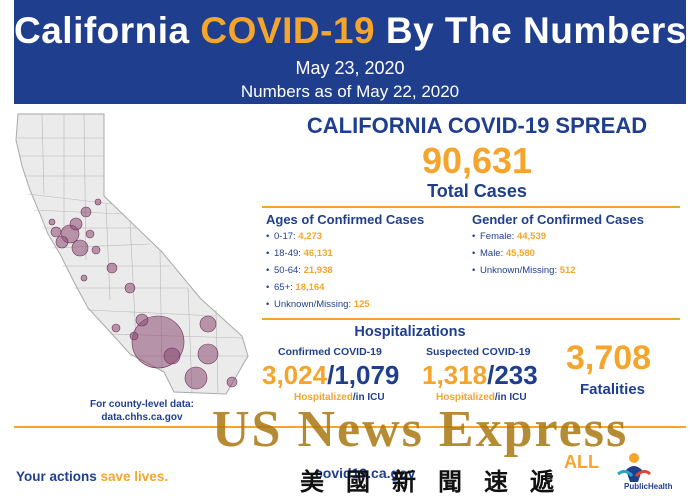 The image size is (700, 504). Describe the element at coordinates (289, 253) in the screenshot. I see `age-label: 18-49:` at that location.